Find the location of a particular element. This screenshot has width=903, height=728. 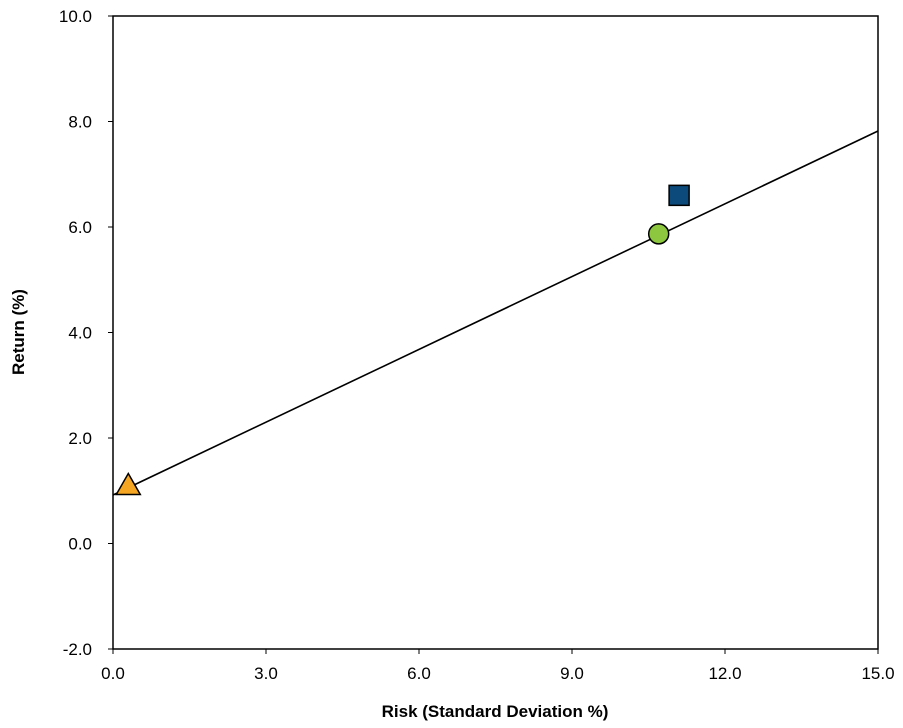

x-tick-label: 0.0 is located at coordinates (113, 673).